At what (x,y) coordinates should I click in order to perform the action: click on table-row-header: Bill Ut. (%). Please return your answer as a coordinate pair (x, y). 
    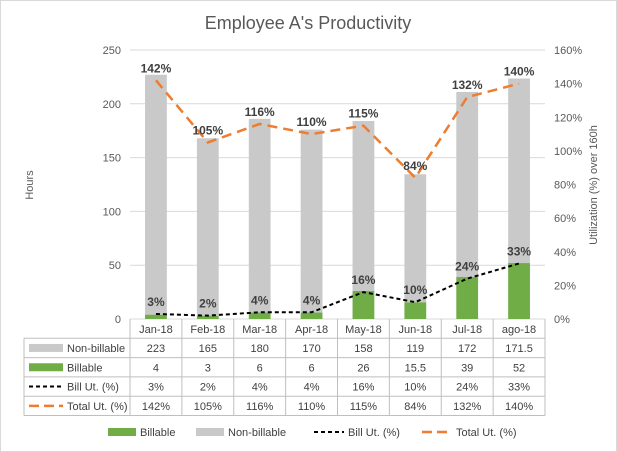
    Looking at the image, I should click on (93, 388).